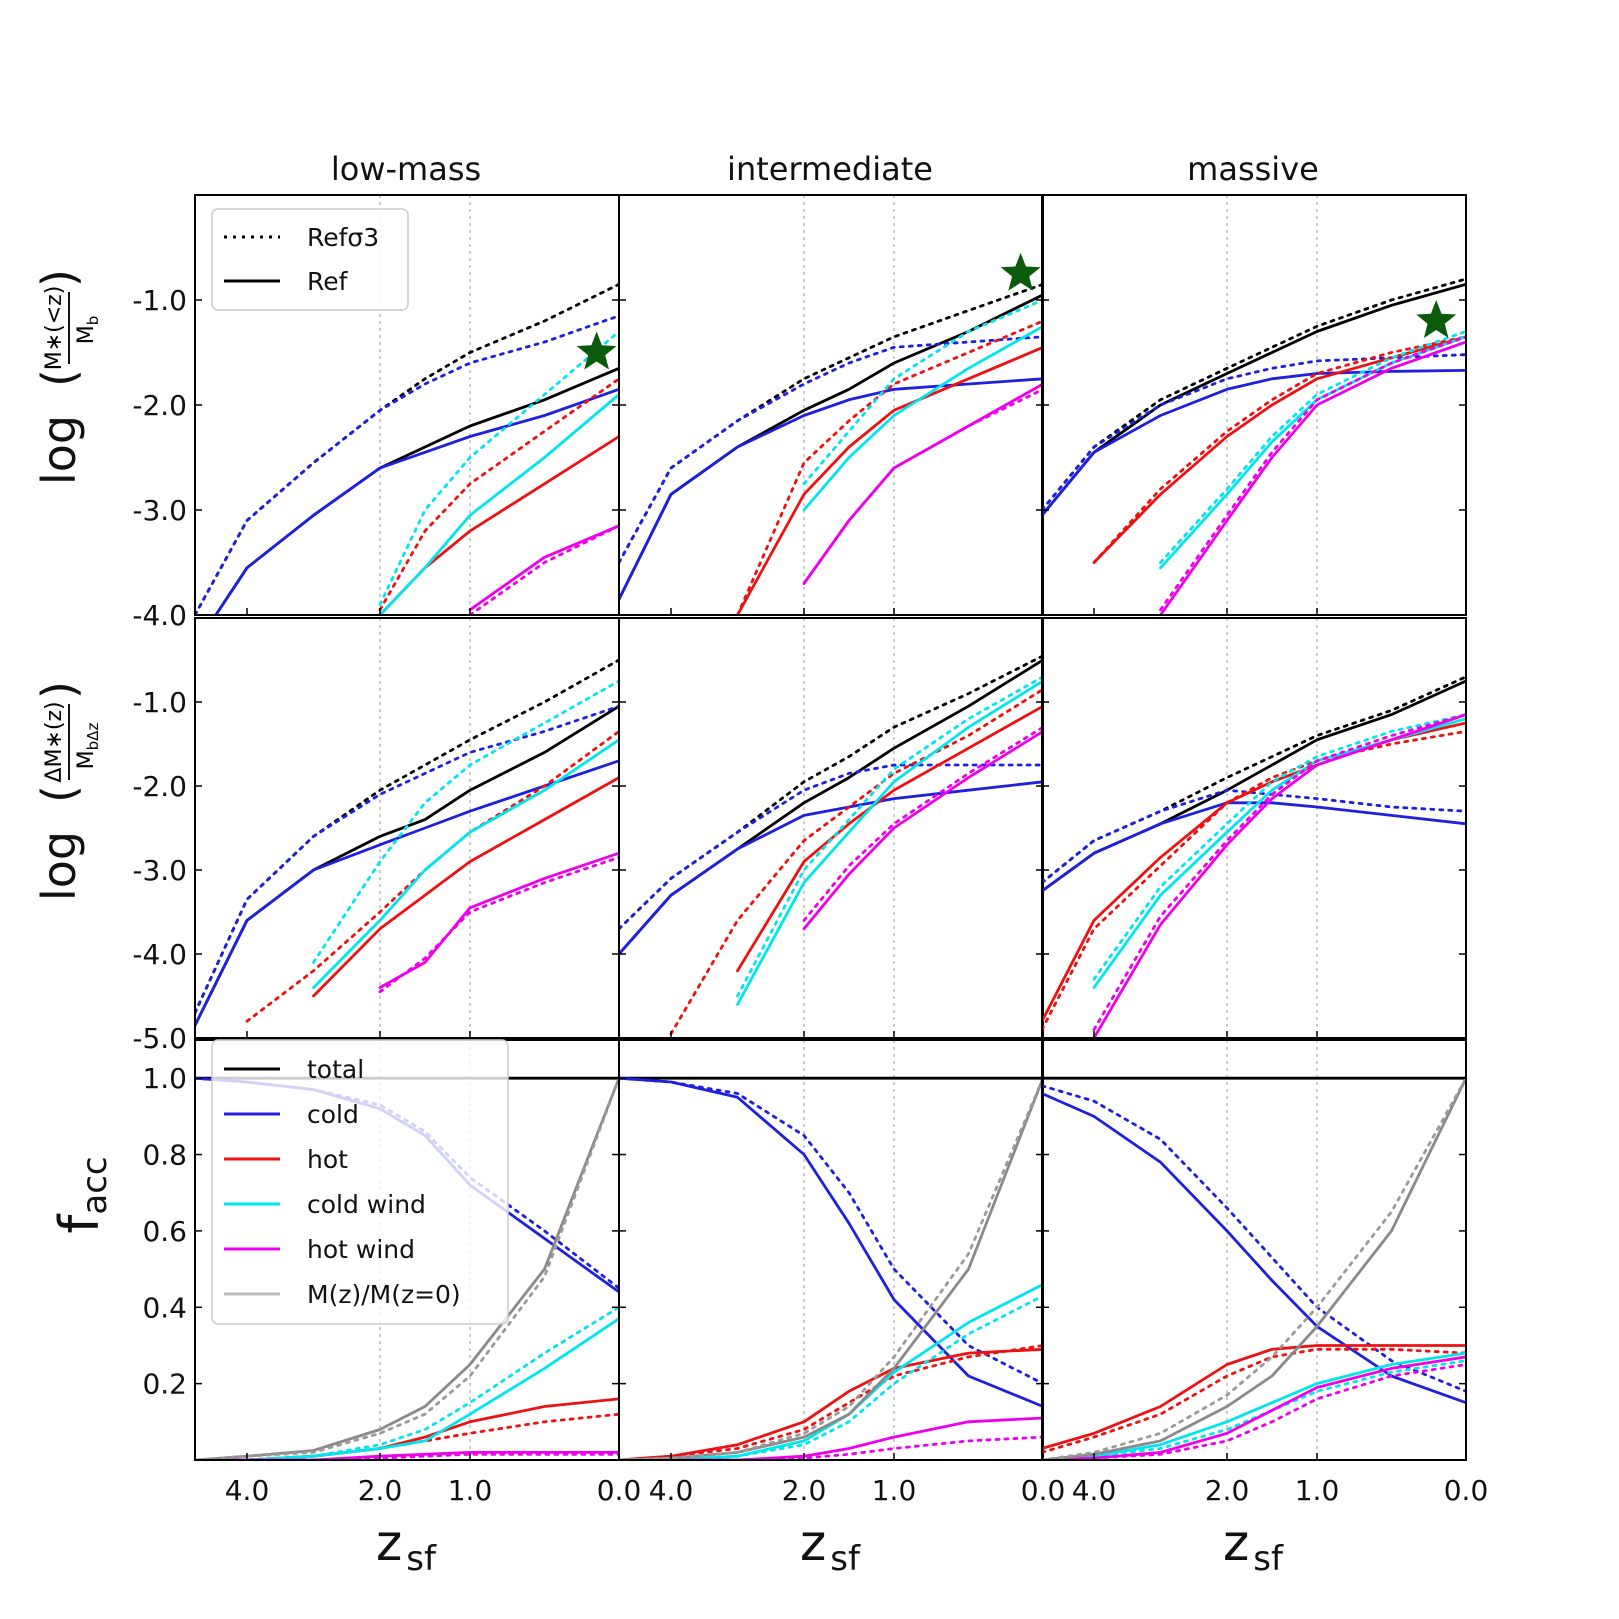 The width and height of the screenshot is (1619, 1619). Describe the element at coordinates (335, 1069) in the screenshot. I see `legend-total-label: total` at that location.